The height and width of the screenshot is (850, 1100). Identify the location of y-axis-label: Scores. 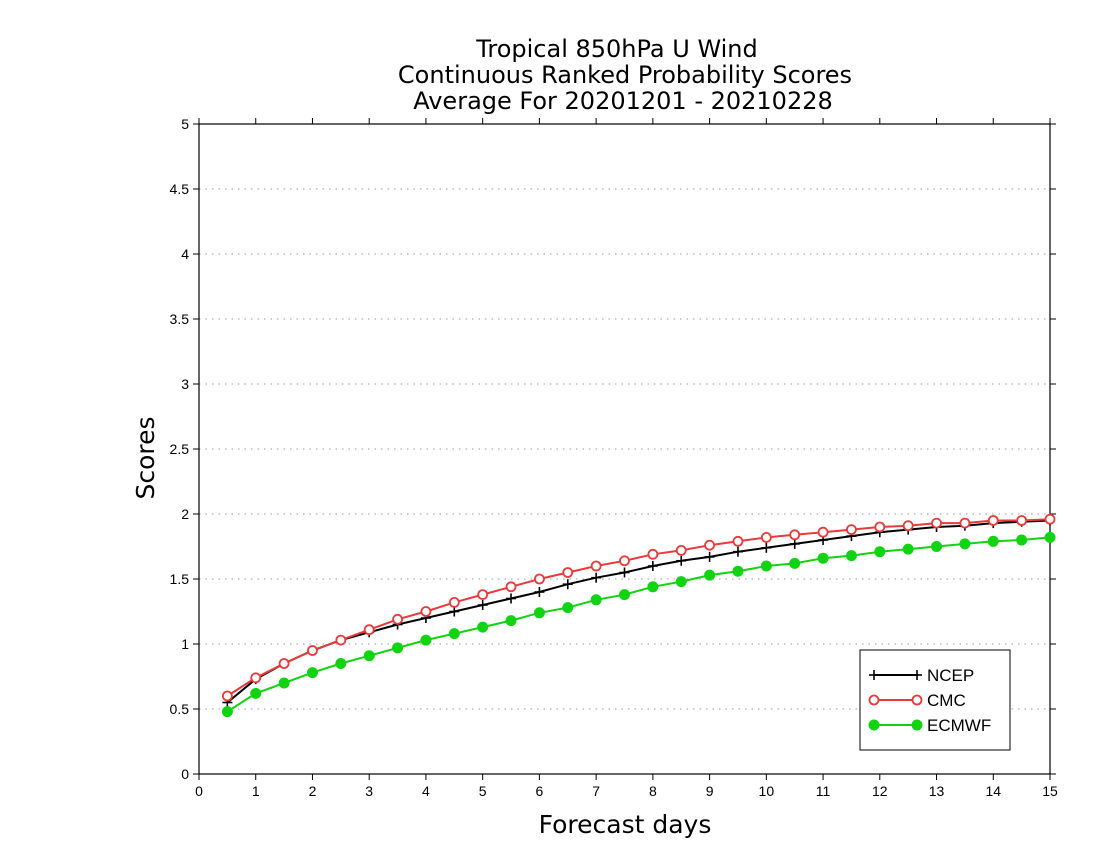
(145, 457).